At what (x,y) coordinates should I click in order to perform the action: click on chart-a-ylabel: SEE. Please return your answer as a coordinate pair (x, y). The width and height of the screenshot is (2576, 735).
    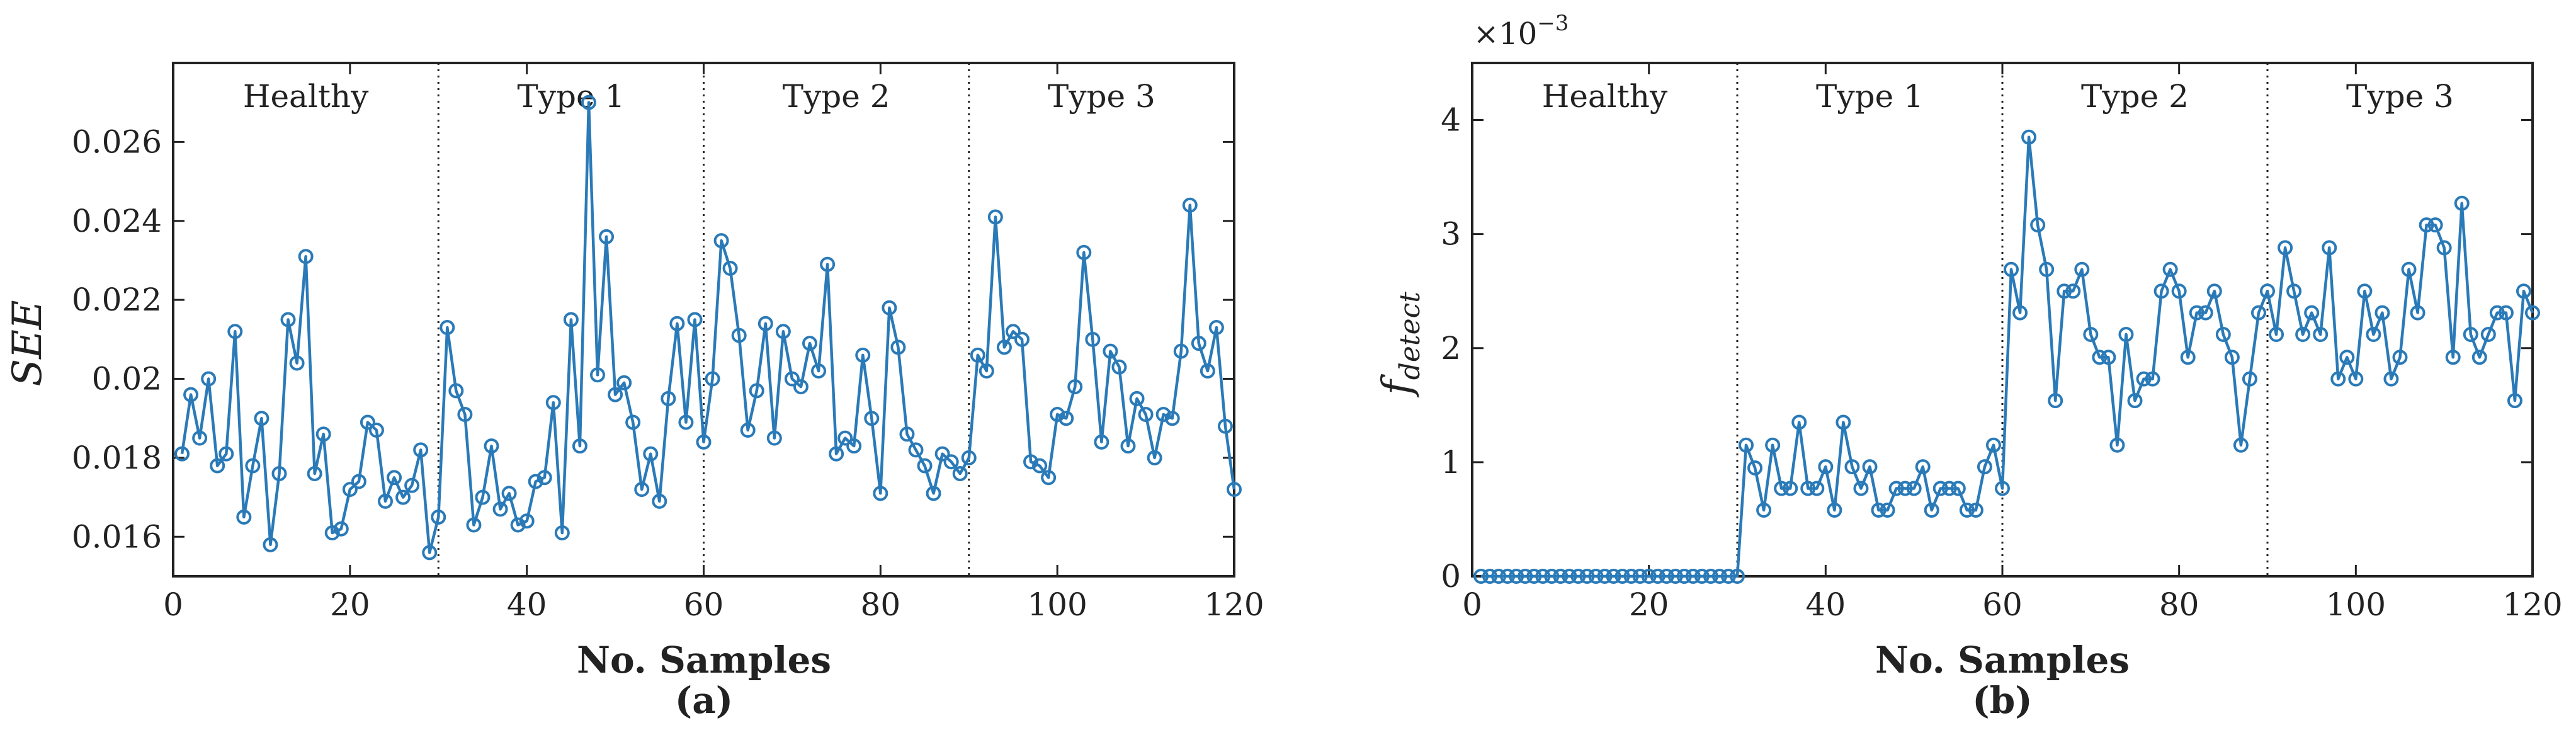
    Looking at the image, I should click on (27, 343).